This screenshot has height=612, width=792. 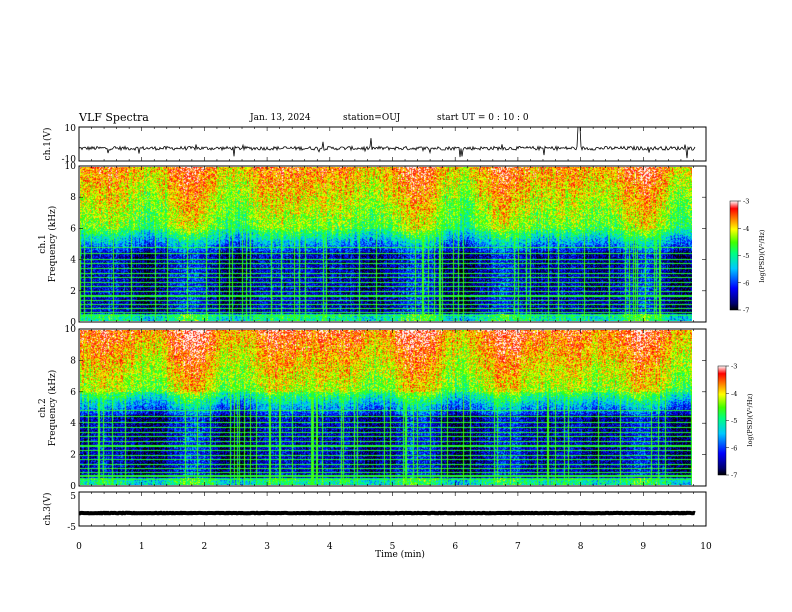 What do you see at coordinates (142, 547) in the screenshot?
I see `x-tick-label: 1` at bounding box center [142, 547].